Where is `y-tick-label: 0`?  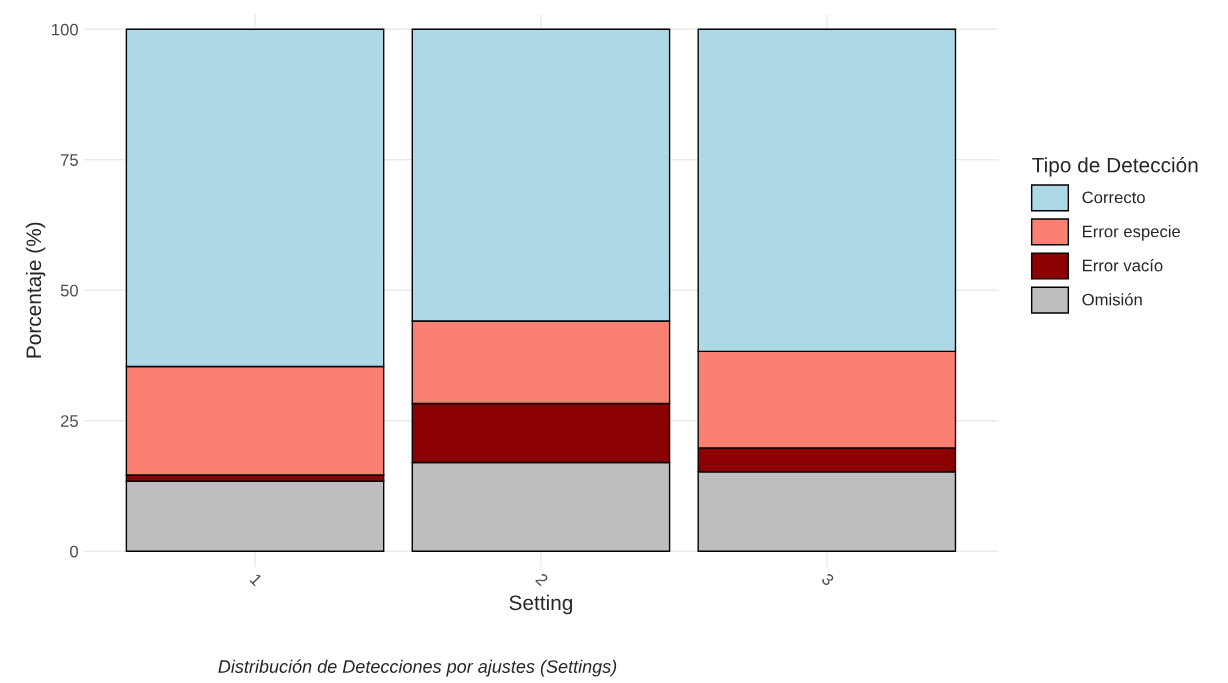 y-tick-label: 0 is located at coordinates (74, 551).